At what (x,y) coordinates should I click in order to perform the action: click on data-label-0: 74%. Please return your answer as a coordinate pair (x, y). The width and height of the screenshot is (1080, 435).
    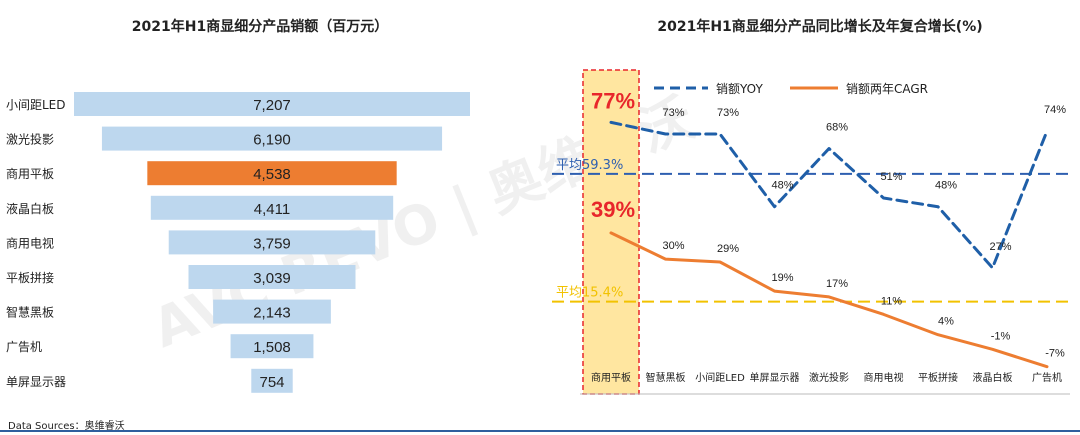
    Looking at the image, I should click on (1055, 110).